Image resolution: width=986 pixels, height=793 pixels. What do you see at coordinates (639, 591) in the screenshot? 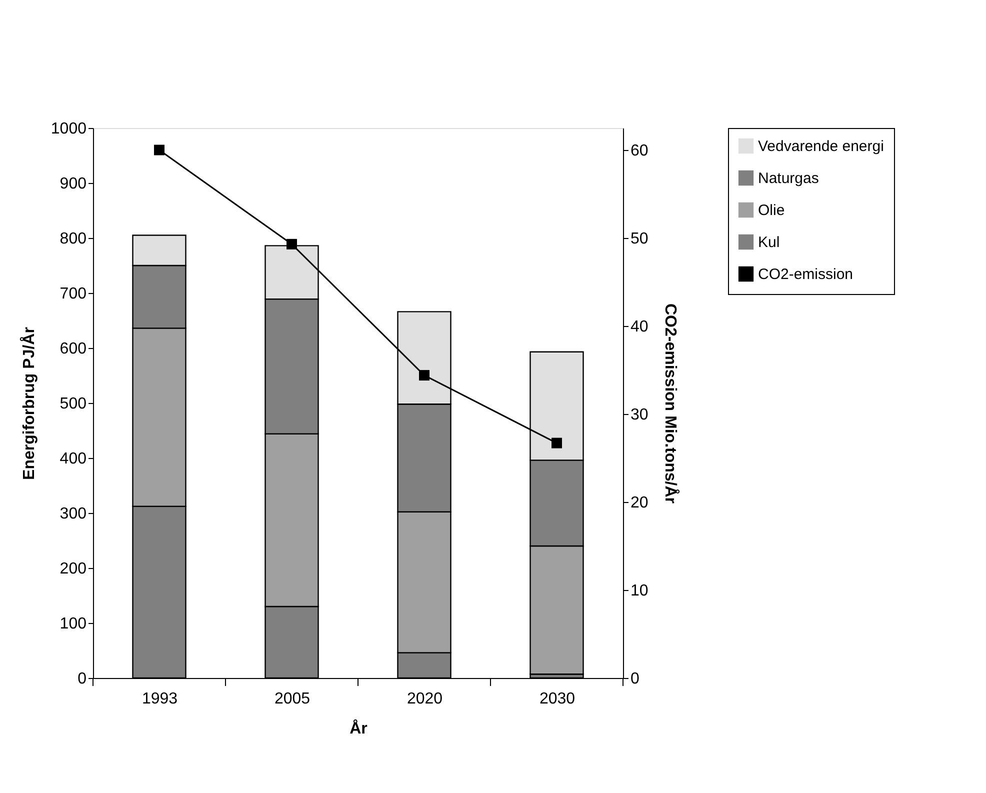
I see `y2-tick-label: 10` at bounding box center [639, 591].